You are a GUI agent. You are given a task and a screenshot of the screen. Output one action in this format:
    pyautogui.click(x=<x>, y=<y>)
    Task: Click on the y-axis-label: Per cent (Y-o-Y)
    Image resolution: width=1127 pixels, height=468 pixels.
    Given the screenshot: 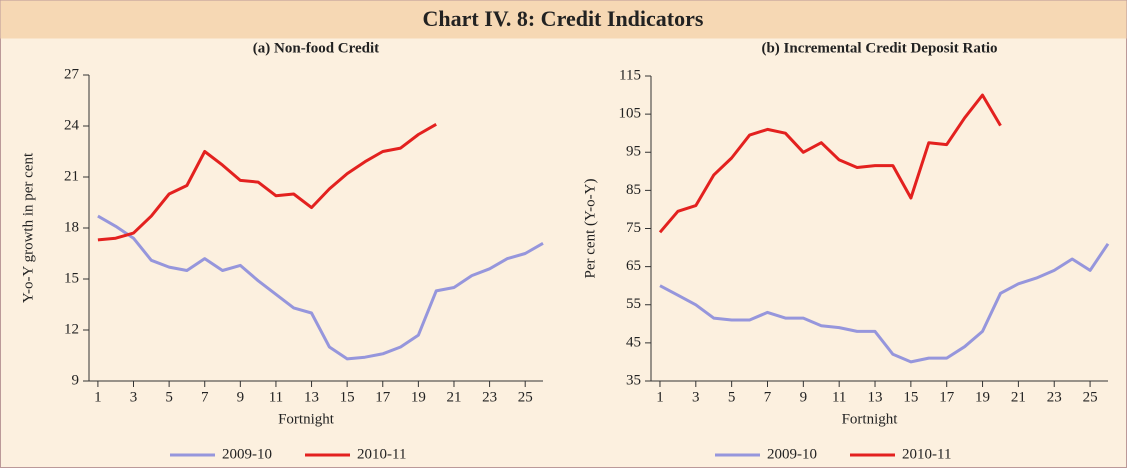 What is the action you would take?
    pyautogui.click(x=590, y=229)
    